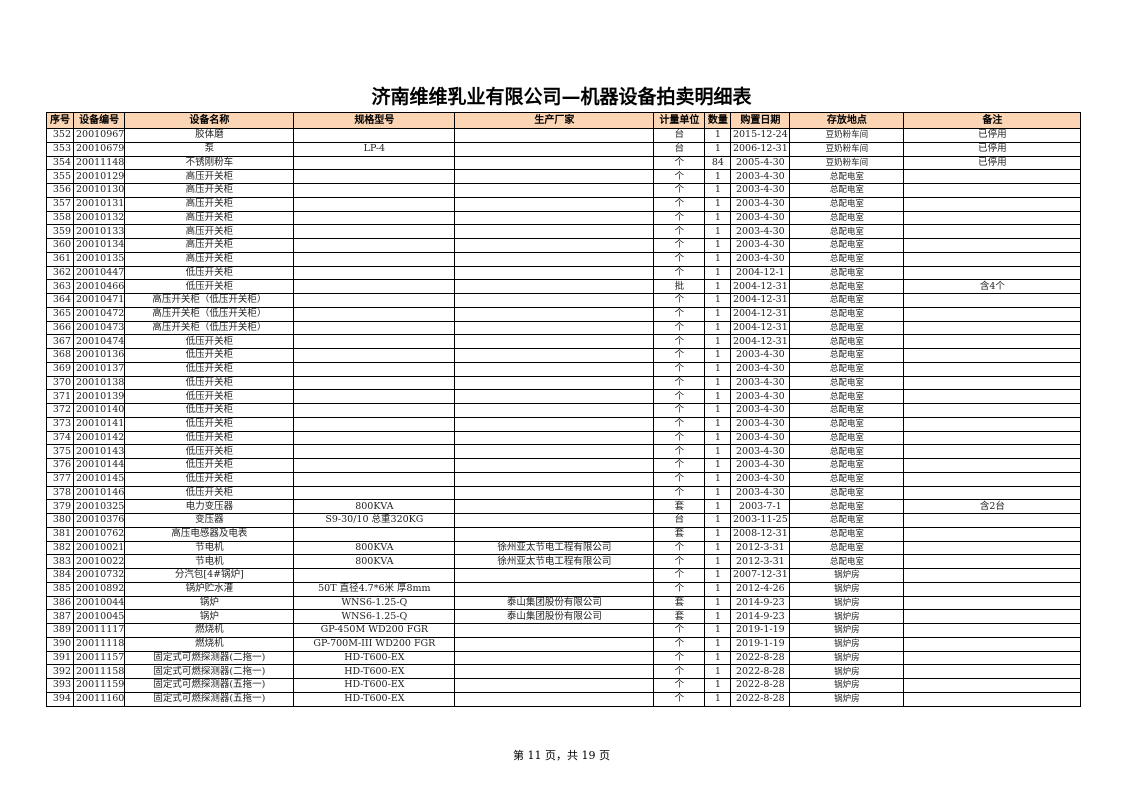  What do you see at coordinates (209, 135) in the screenshot?
I see `cell-equipment-name: 胶体磨` at bounding box center [209, 135].